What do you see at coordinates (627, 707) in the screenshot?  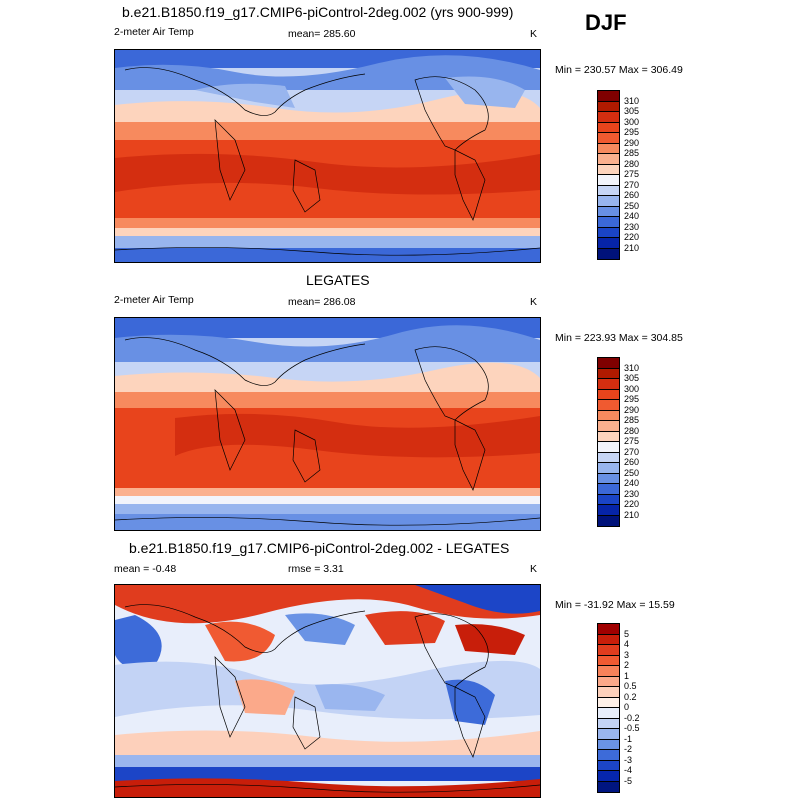 I see `colorbar-tick-label: 0` at bounding box center [627, 707].